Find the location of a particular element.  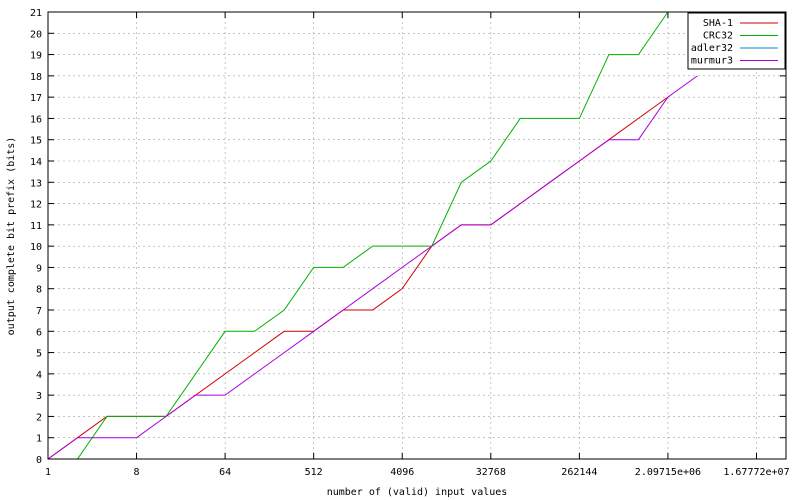

x-tick-label: 262144 is located at coordinates (579, 472).